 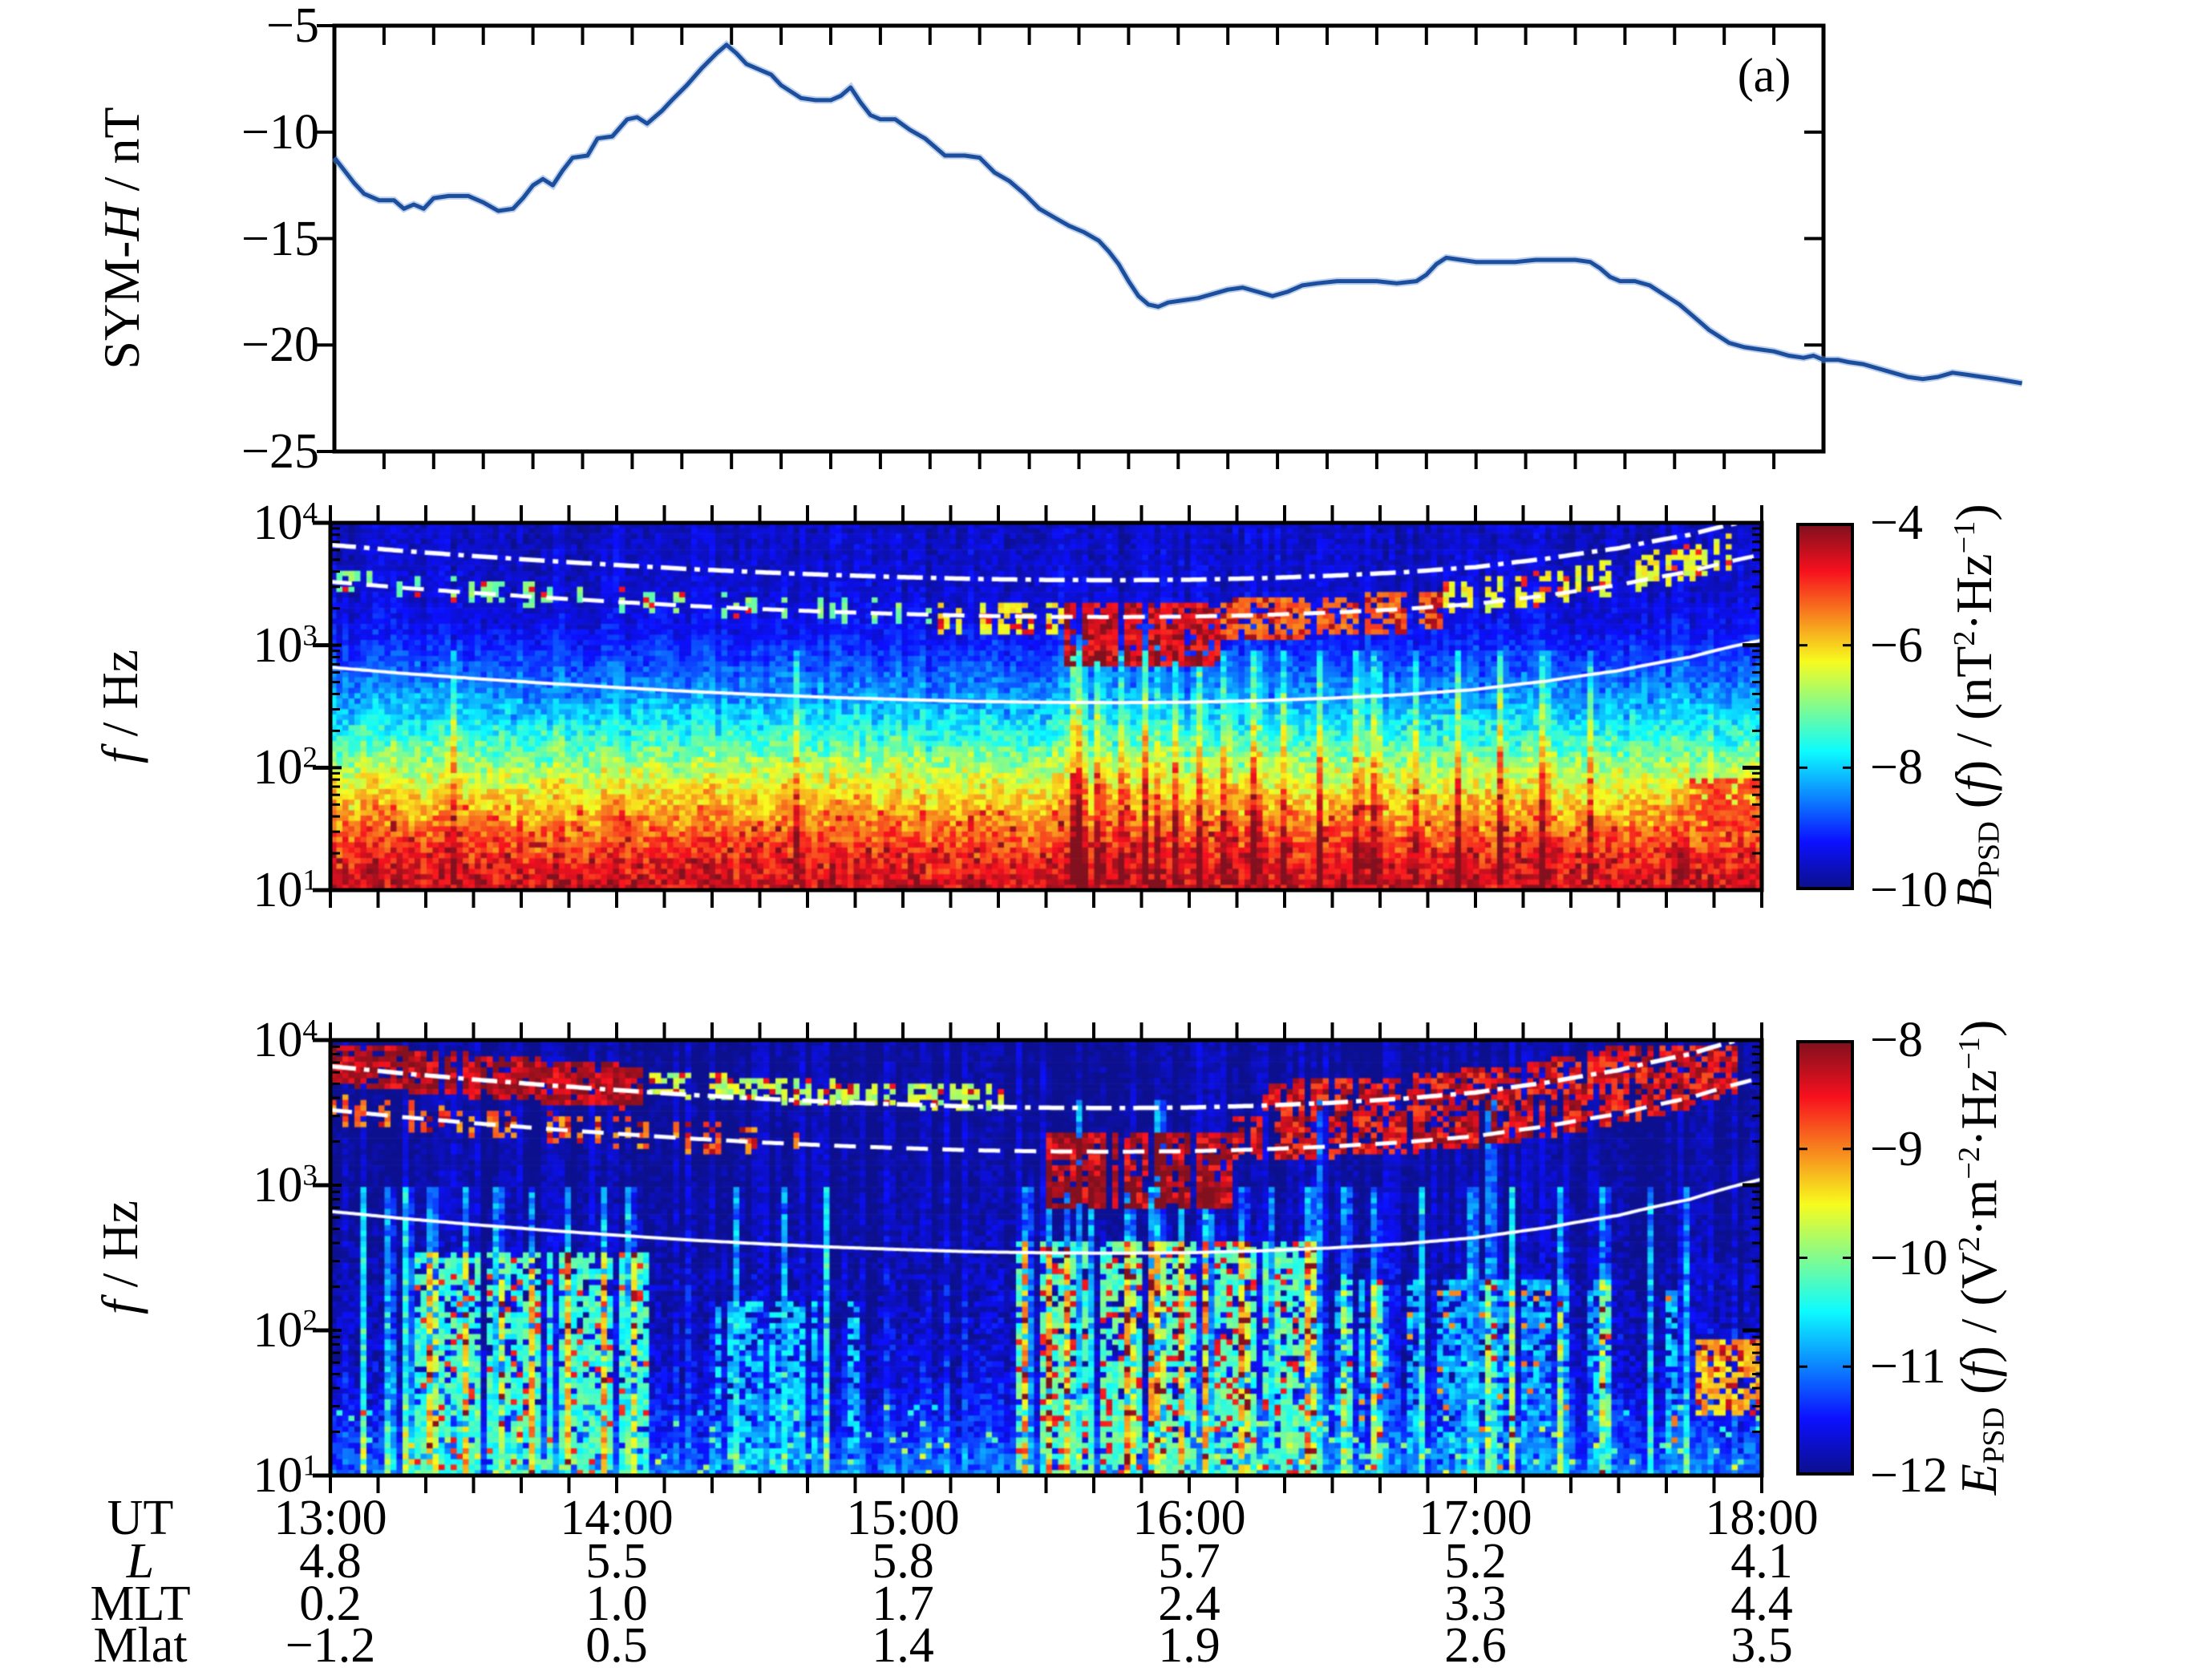 I want to click on table-value: 4.8, so click(x=331, y=1561).